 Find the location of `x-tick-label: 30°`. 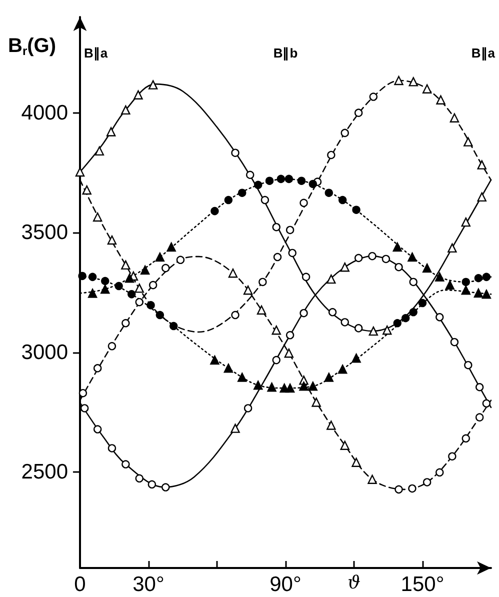

x-tick-label: 30° is located at coordinates (148, 584).